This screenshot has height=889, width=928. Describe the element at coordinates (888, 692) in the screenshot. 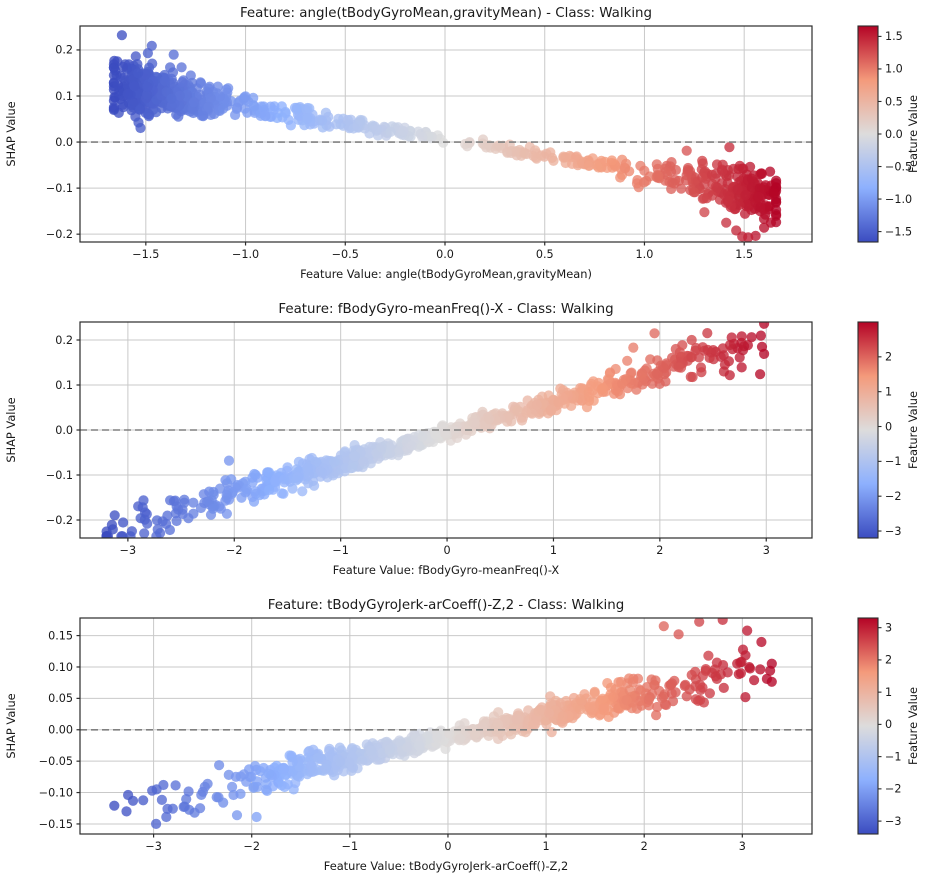

I see `colorbar-tick-label: 1` at that location.